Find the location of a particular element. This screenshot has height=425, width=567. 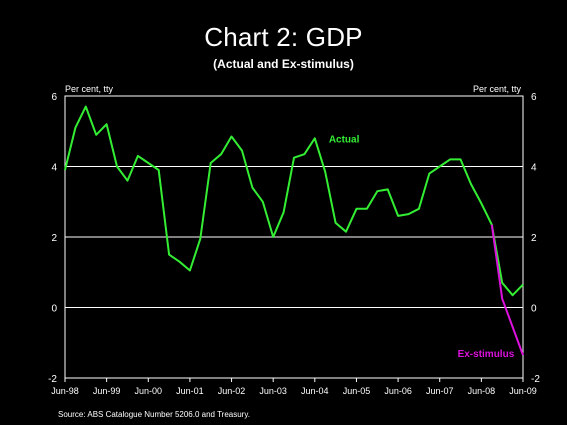

x-tick-label: Jun-03 is located at coordinates (273, 391).